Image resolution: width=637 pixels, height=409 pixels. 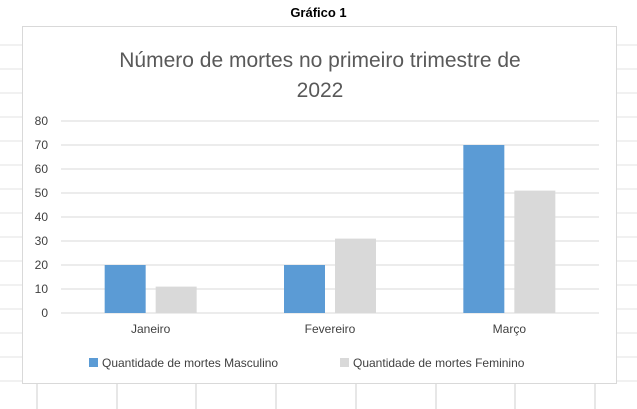 What do you see at coordinates (42, 265) in the screenshot?
I see `y-tick-label: 20` at bounding box center [42, 265].